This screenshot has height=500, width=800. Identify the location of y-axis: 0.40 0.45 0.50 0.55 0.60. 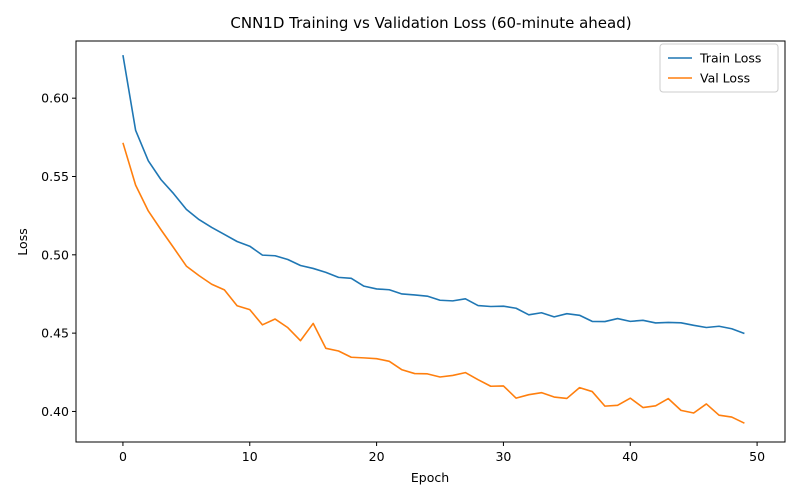
(58, 255).